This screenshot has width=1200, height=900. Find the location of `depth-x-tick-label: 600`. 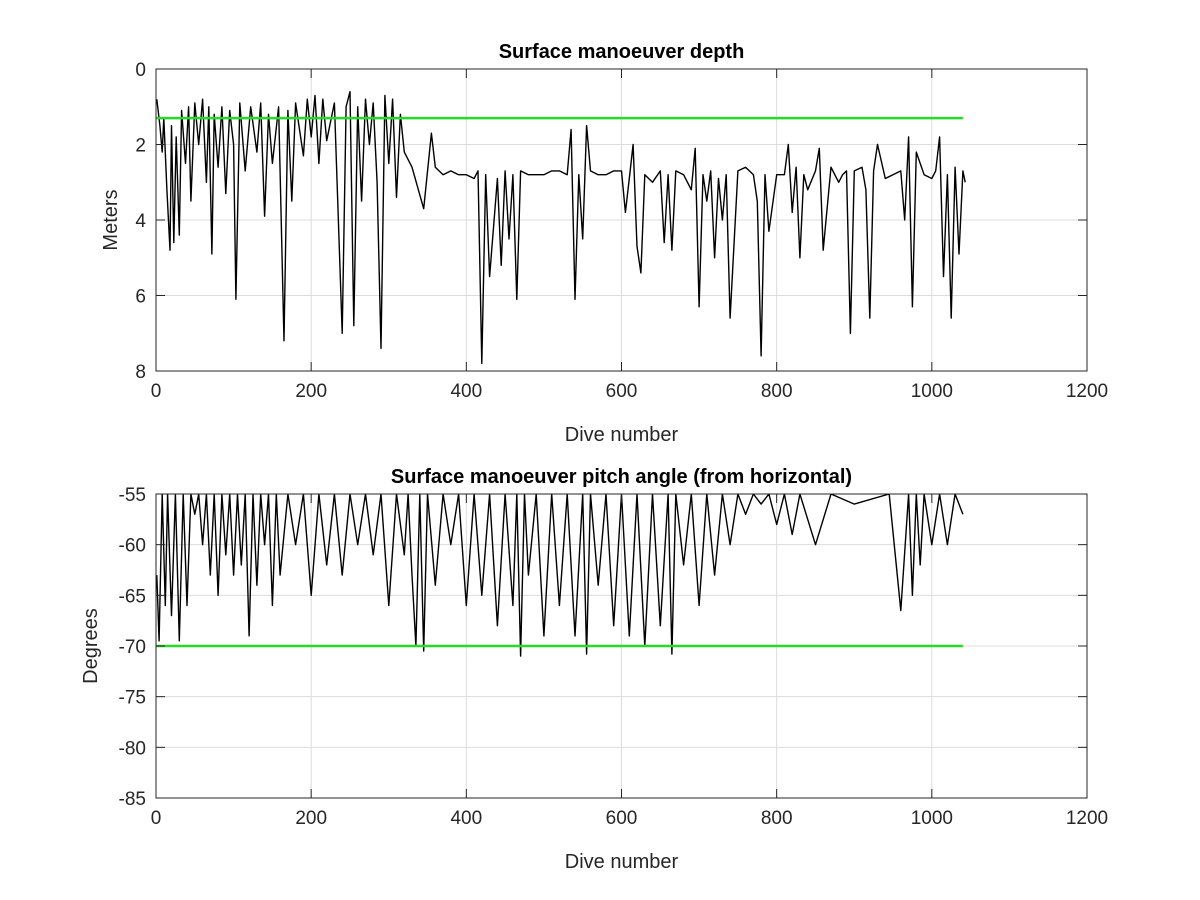

depth-x-tick-label: 600 is located at coordinates (622, 391).